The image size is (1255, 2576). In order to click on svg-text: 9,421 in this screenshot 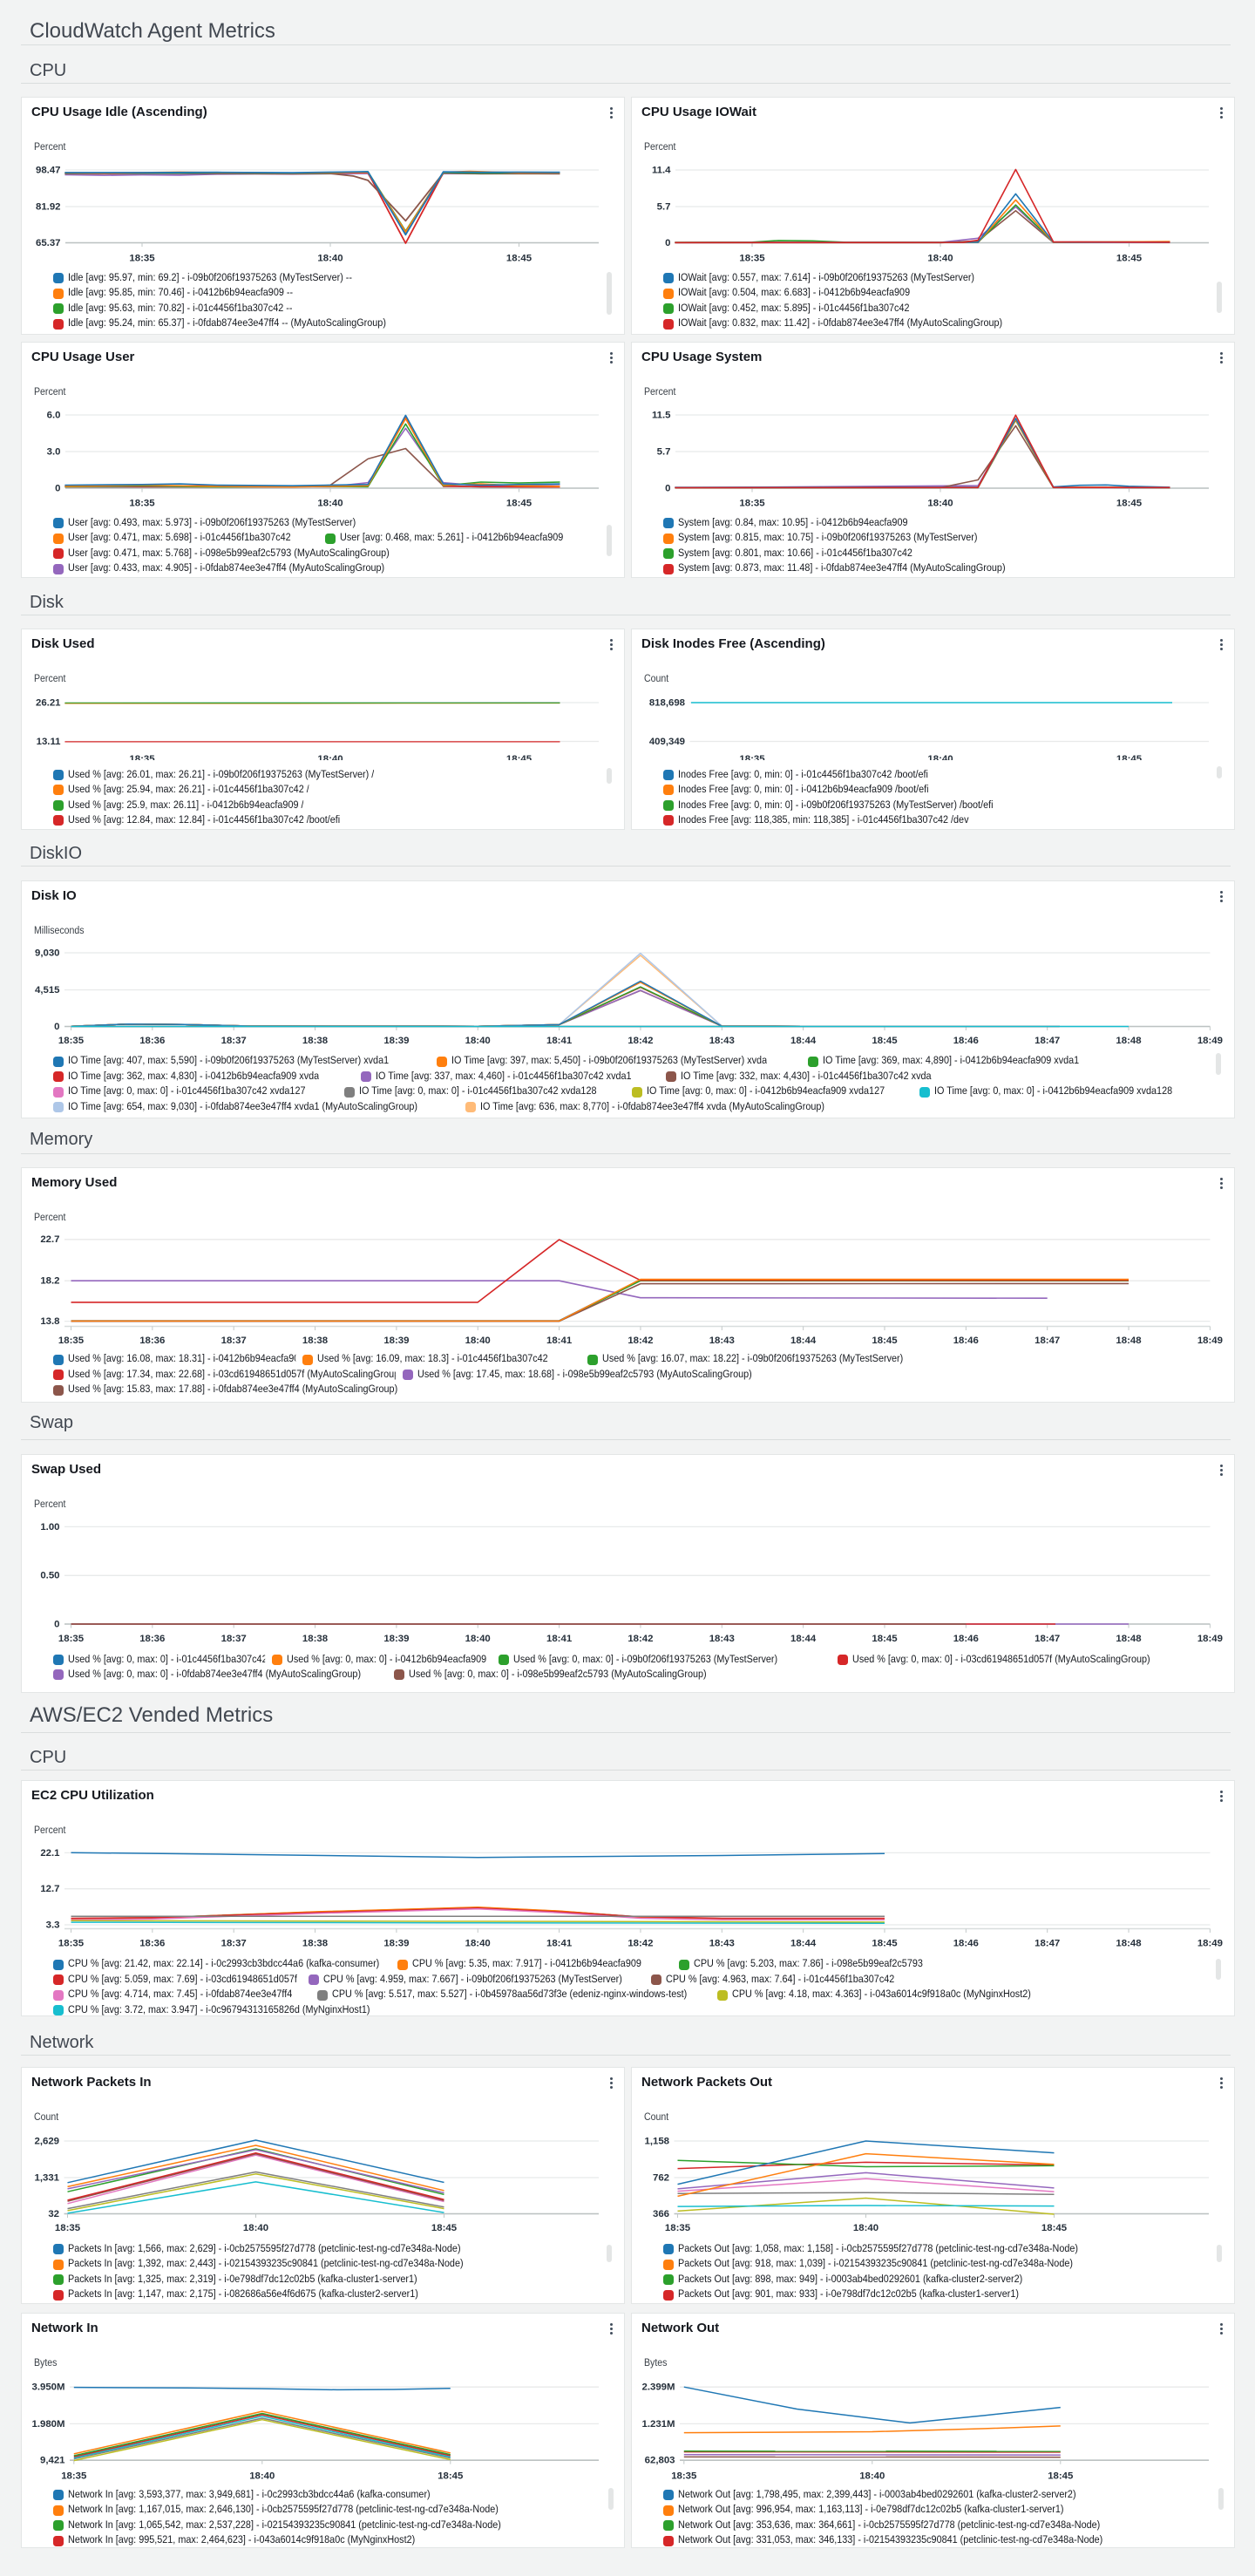, I will do `click(53, 2461)`.